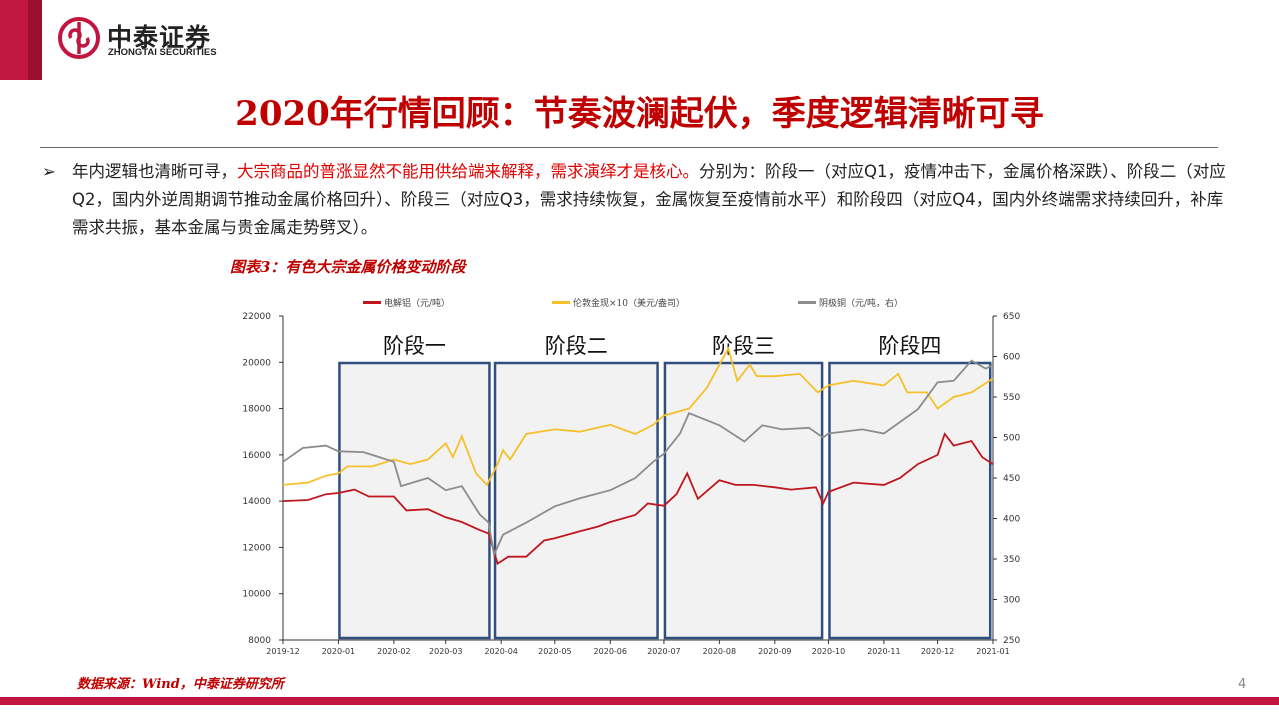  What do you see at coordinates (79, 38) in the screenshot?
I see `zhongtai-logo-icon` at bounding box center [79, 38].